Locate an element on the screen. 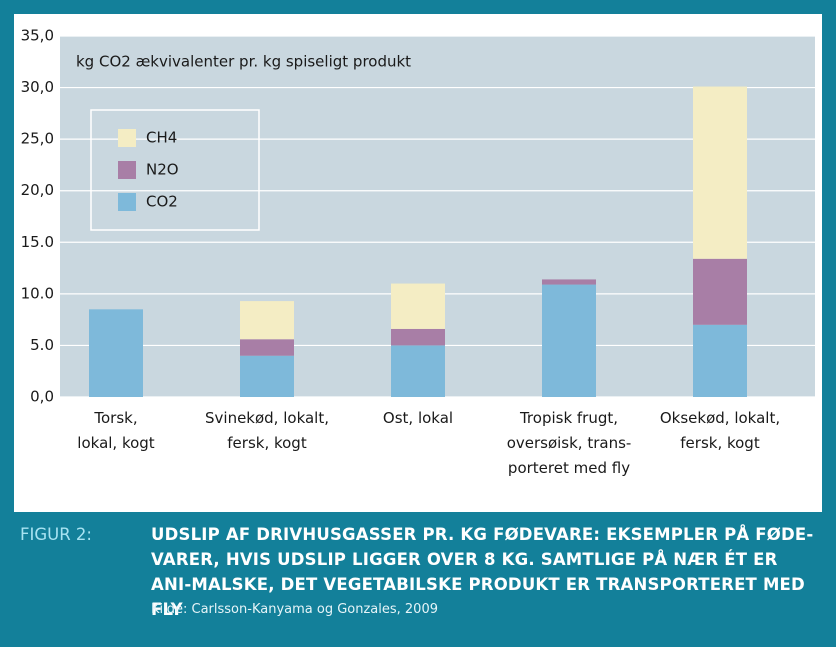 The width and height of the screenshot is (836, 647). legend-label: CO2 is located at coordinates (162, 202).